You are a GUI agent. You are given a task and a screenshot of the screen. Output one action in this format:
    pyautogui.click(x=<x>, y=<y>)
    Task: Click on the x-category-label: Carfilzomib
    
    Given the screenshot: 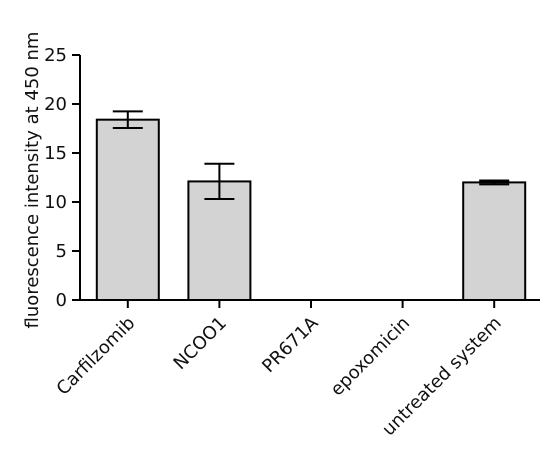 What is the action you would take?
    pyautogui.click(x=96, y=356)
    